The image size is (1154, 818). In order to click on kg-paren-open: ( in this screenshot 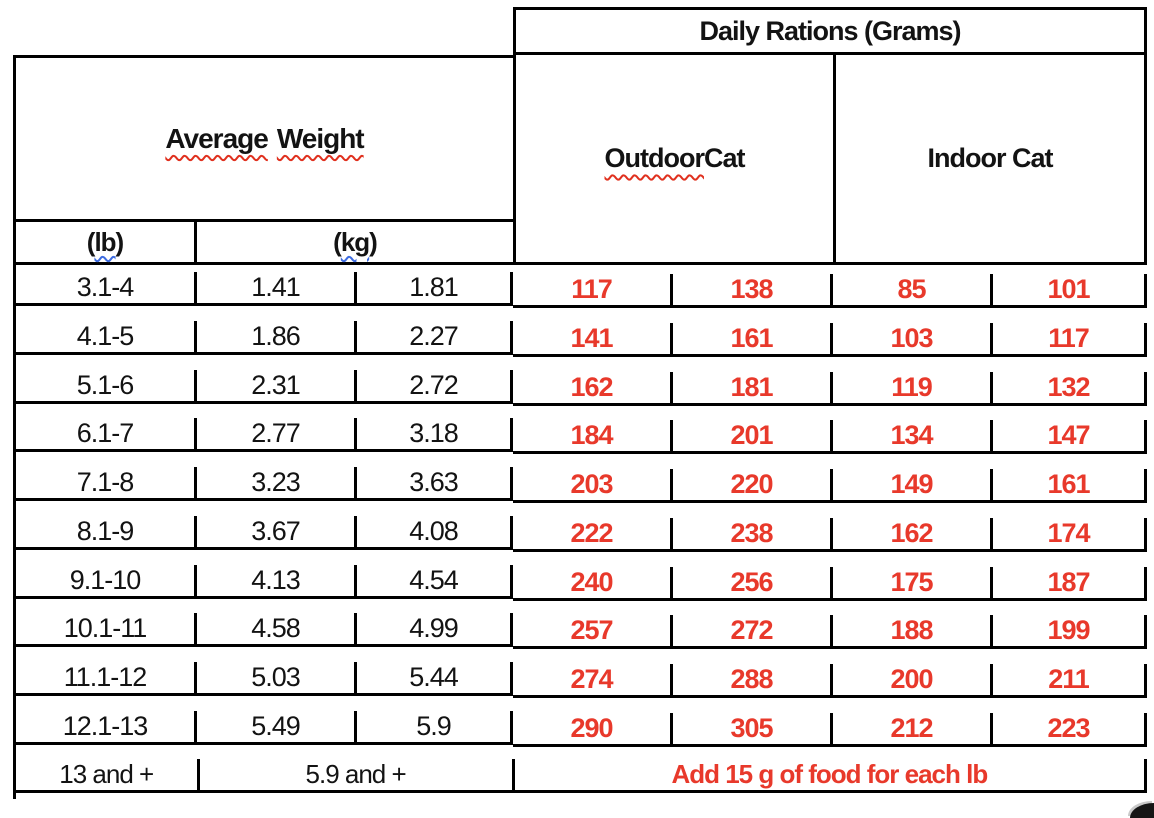, I will do `click(337, 241)`.